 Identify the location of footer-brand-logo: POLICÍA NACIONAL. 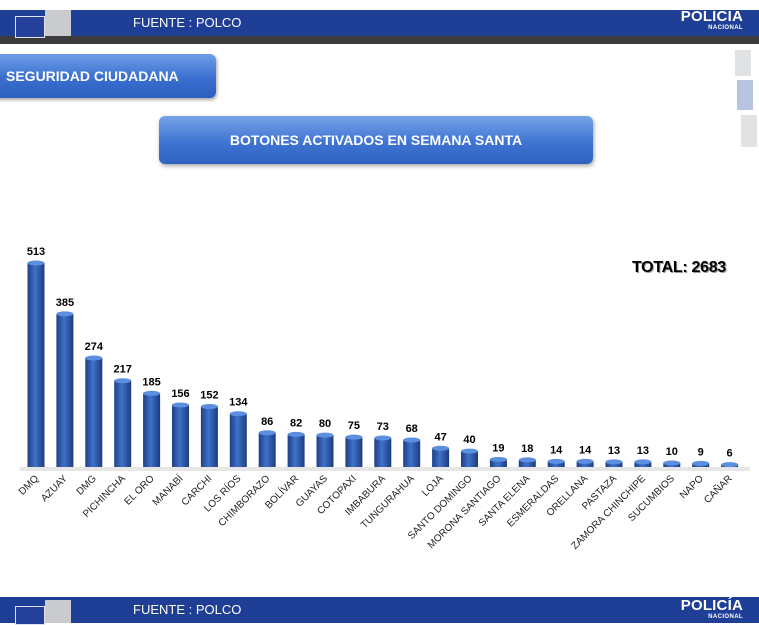
(712, 609).